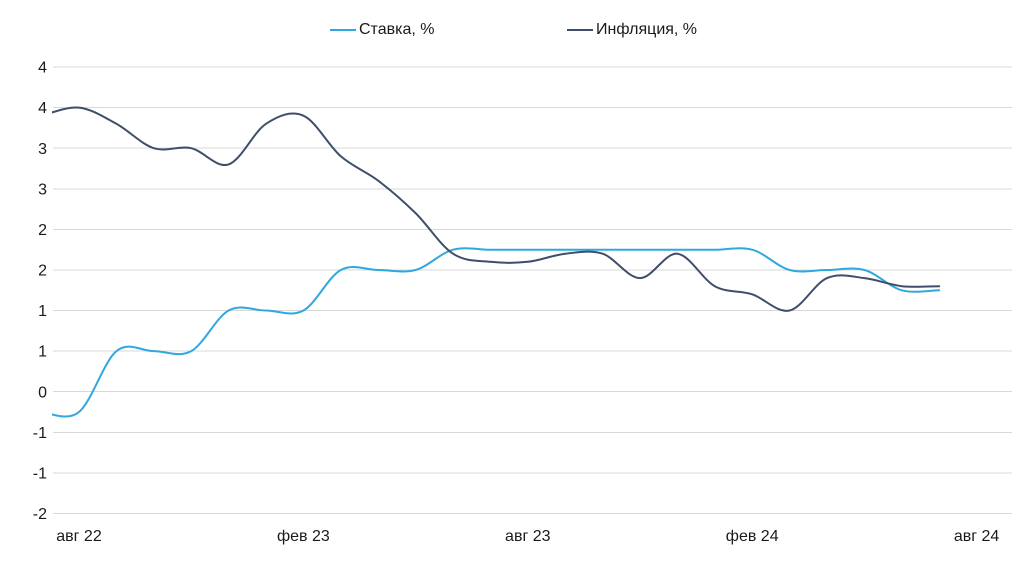 This screenshot has width=1024, height=578. Describe the element at coordinates (528, 536) in the screenshot. I see `x-axis-tick-label: авг 23` at that location.